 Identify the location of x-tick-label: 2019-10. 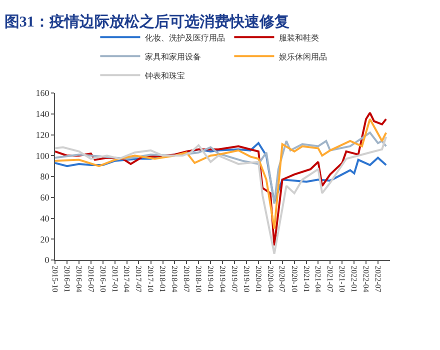
(246, 279).